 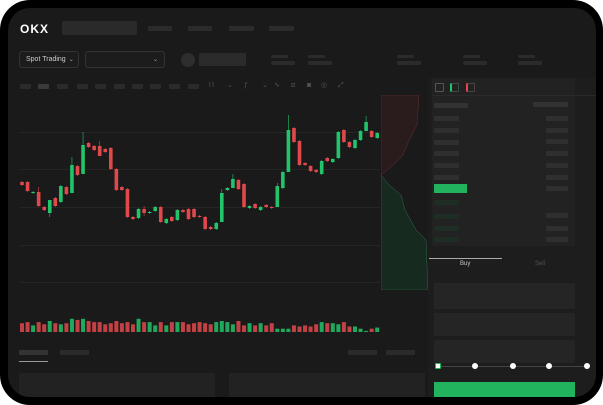 I want to click on camera-icon: ◙, so click(x=309, y=85).